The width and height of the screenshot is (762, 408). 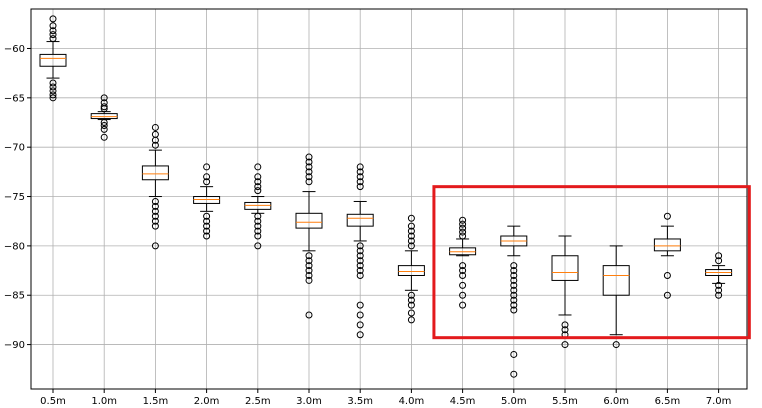 What do you see at coordinates (258, 401) in the screenshot?
I see `x-tick-label: 2.5m` at bounding box center [258, 401].